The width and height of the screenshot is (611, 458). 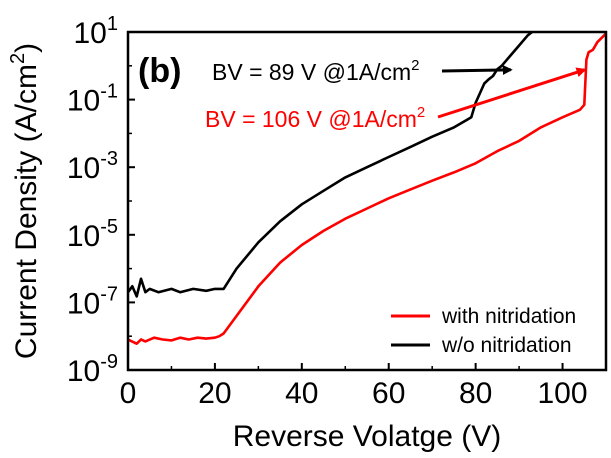 What do you see at coordinates (26, 211) in the screenshot?
I see `y-axis-title-main: Current Density (A/cm` at bounding box center [26, 211].